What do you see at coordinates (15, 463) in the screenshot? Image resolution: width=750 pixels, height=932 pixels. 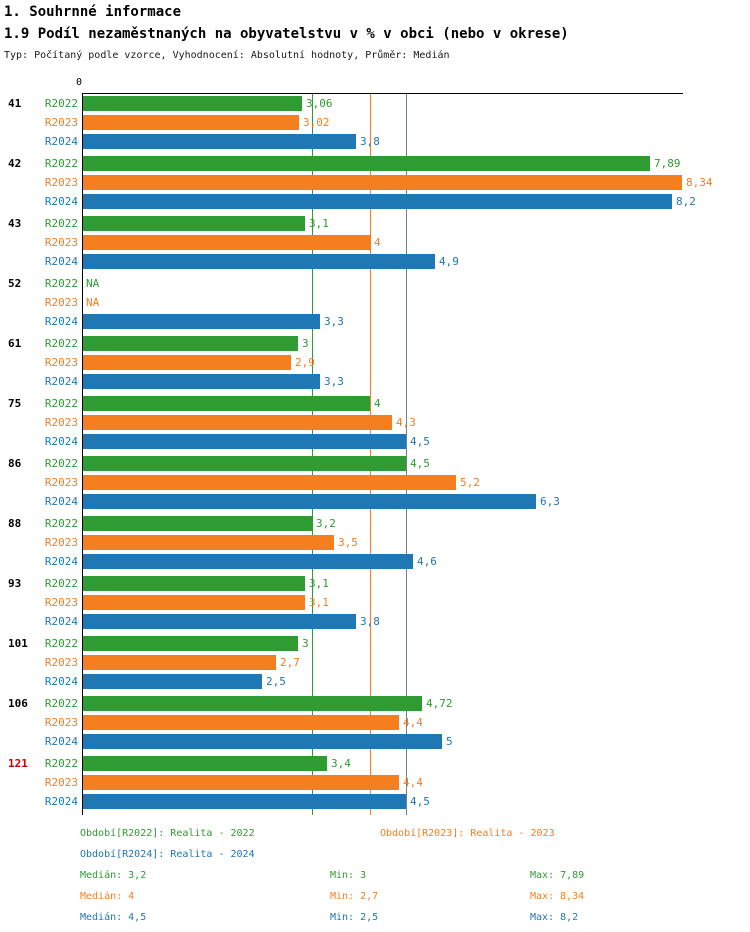 I see `category-label: 86` at bounding box center [15, 463].